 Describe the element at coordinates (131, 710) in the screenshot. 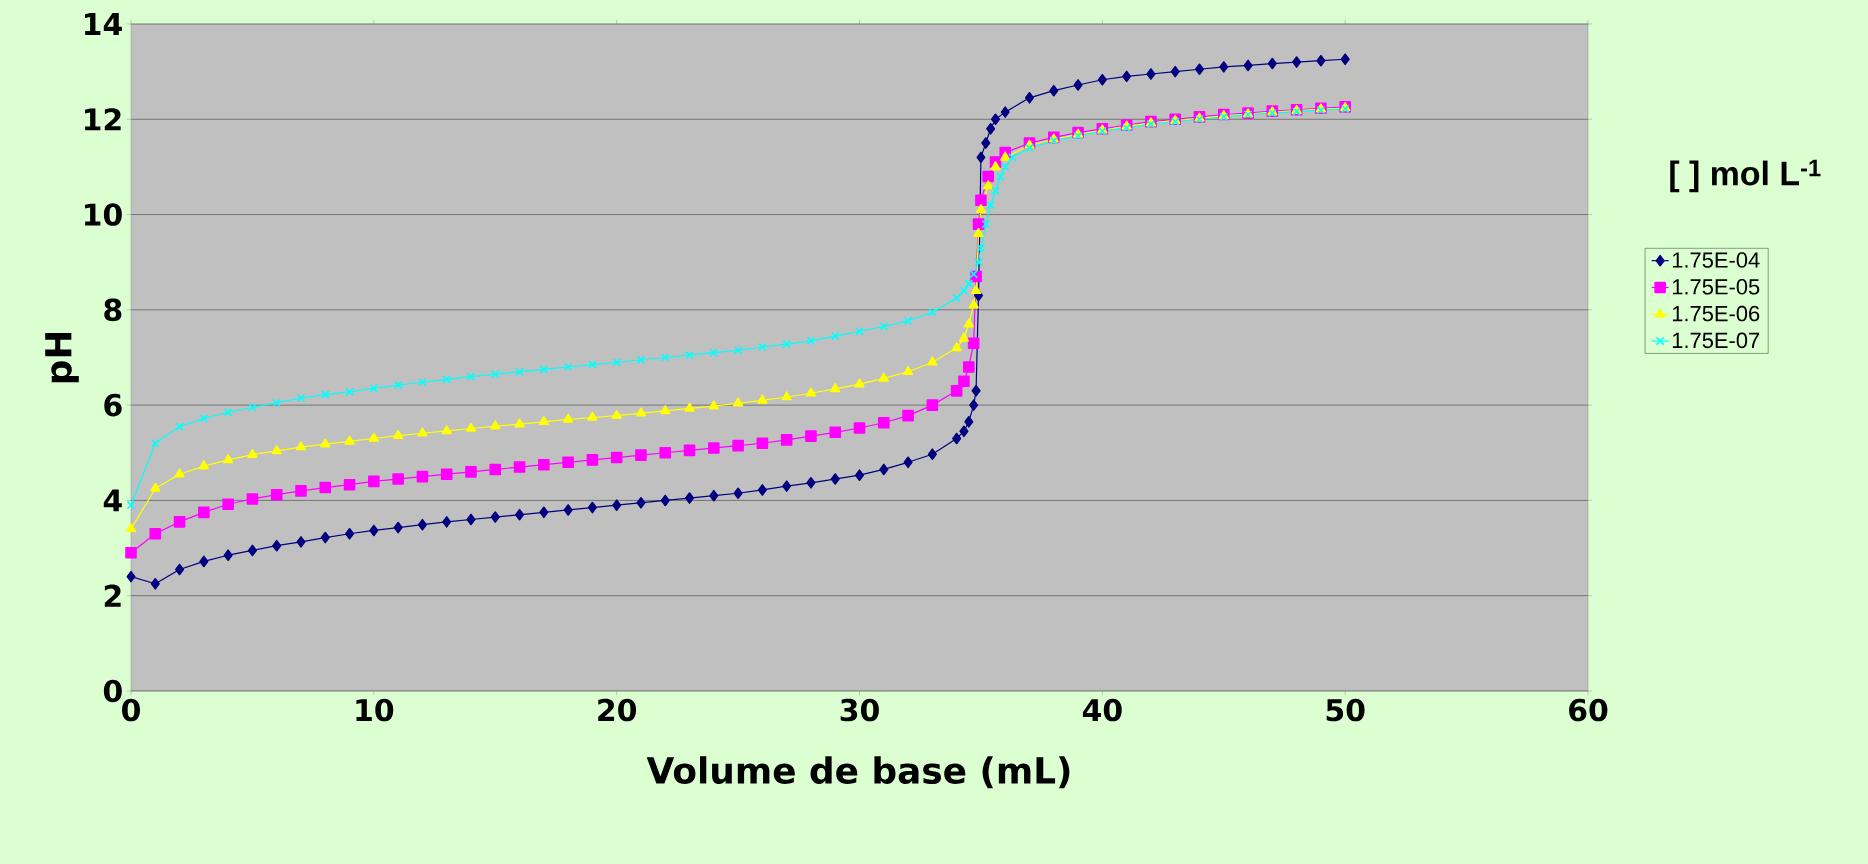

I see `x-tick-label: 0` at that location.